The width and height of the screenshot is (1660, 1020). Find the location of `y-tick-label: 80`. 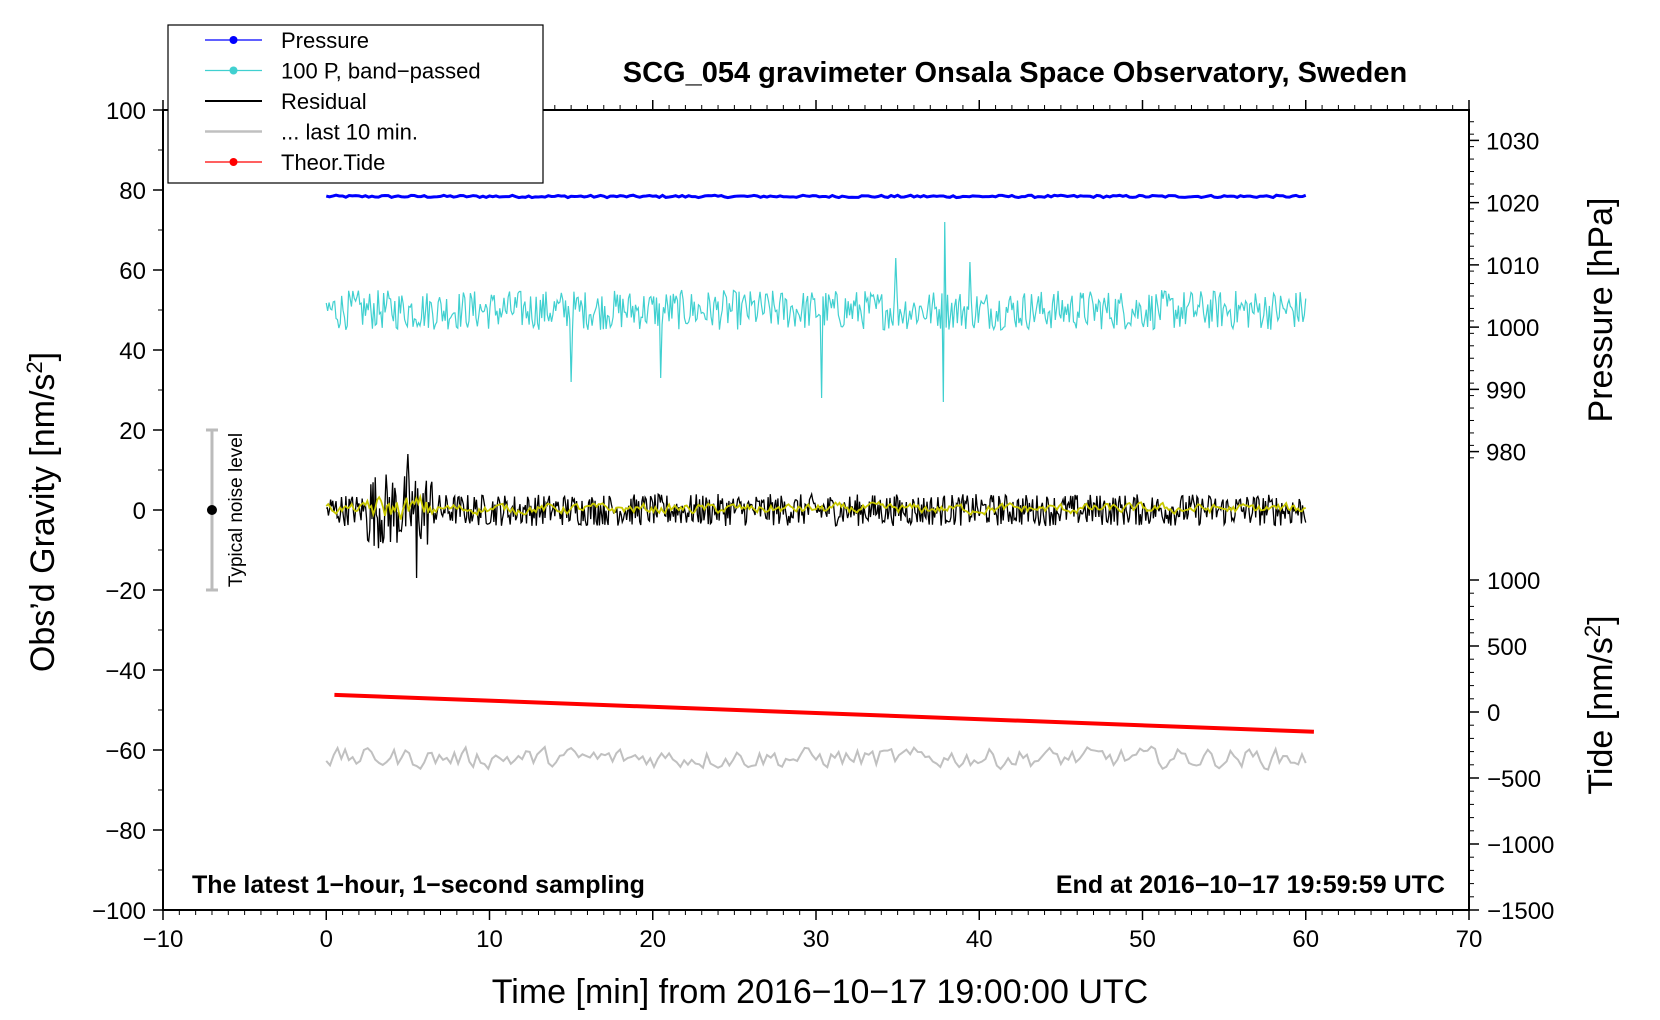

y-tick-label: 80 is located at coordinates (132, 191).